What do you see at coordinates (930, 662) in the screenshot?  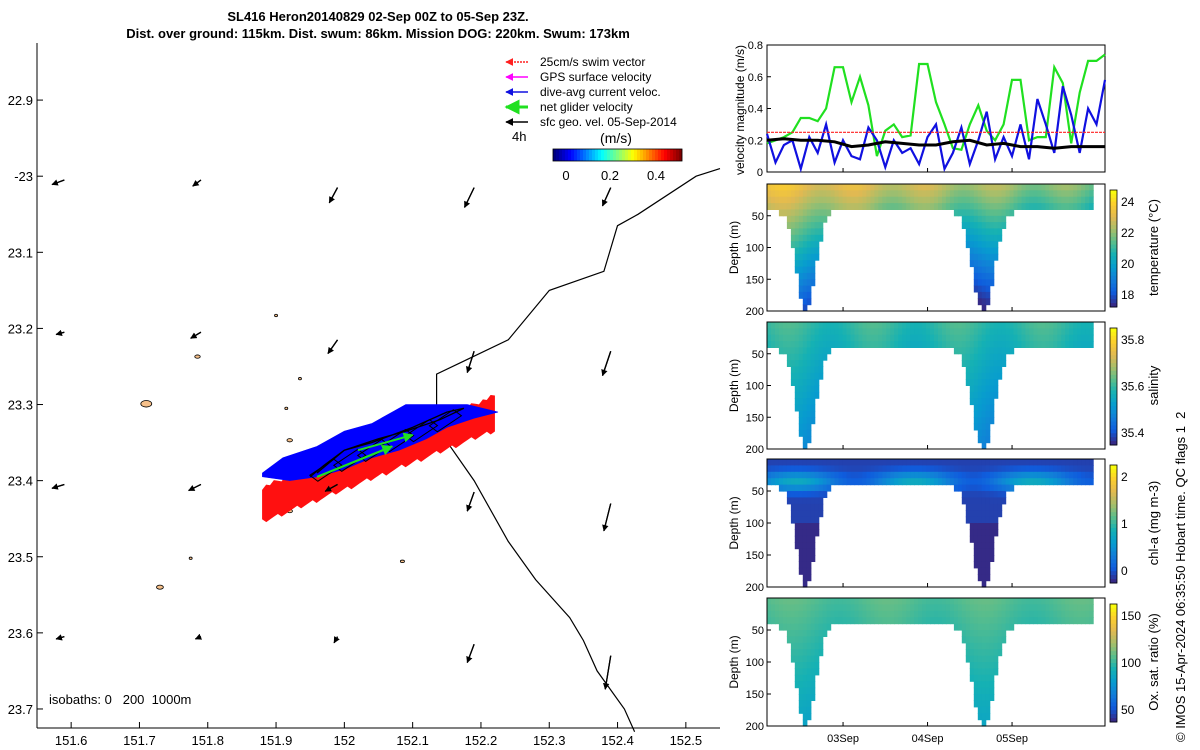 I see `section-cells-oxygen` at bounding box center [930, 662].